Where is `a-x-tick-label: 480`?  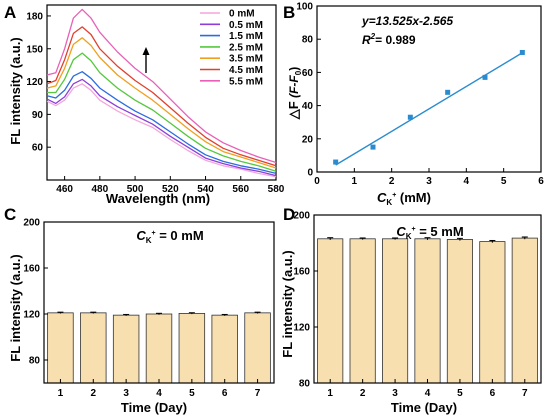
a-x-tick-label: 480 is located at coordinates (100, 189).